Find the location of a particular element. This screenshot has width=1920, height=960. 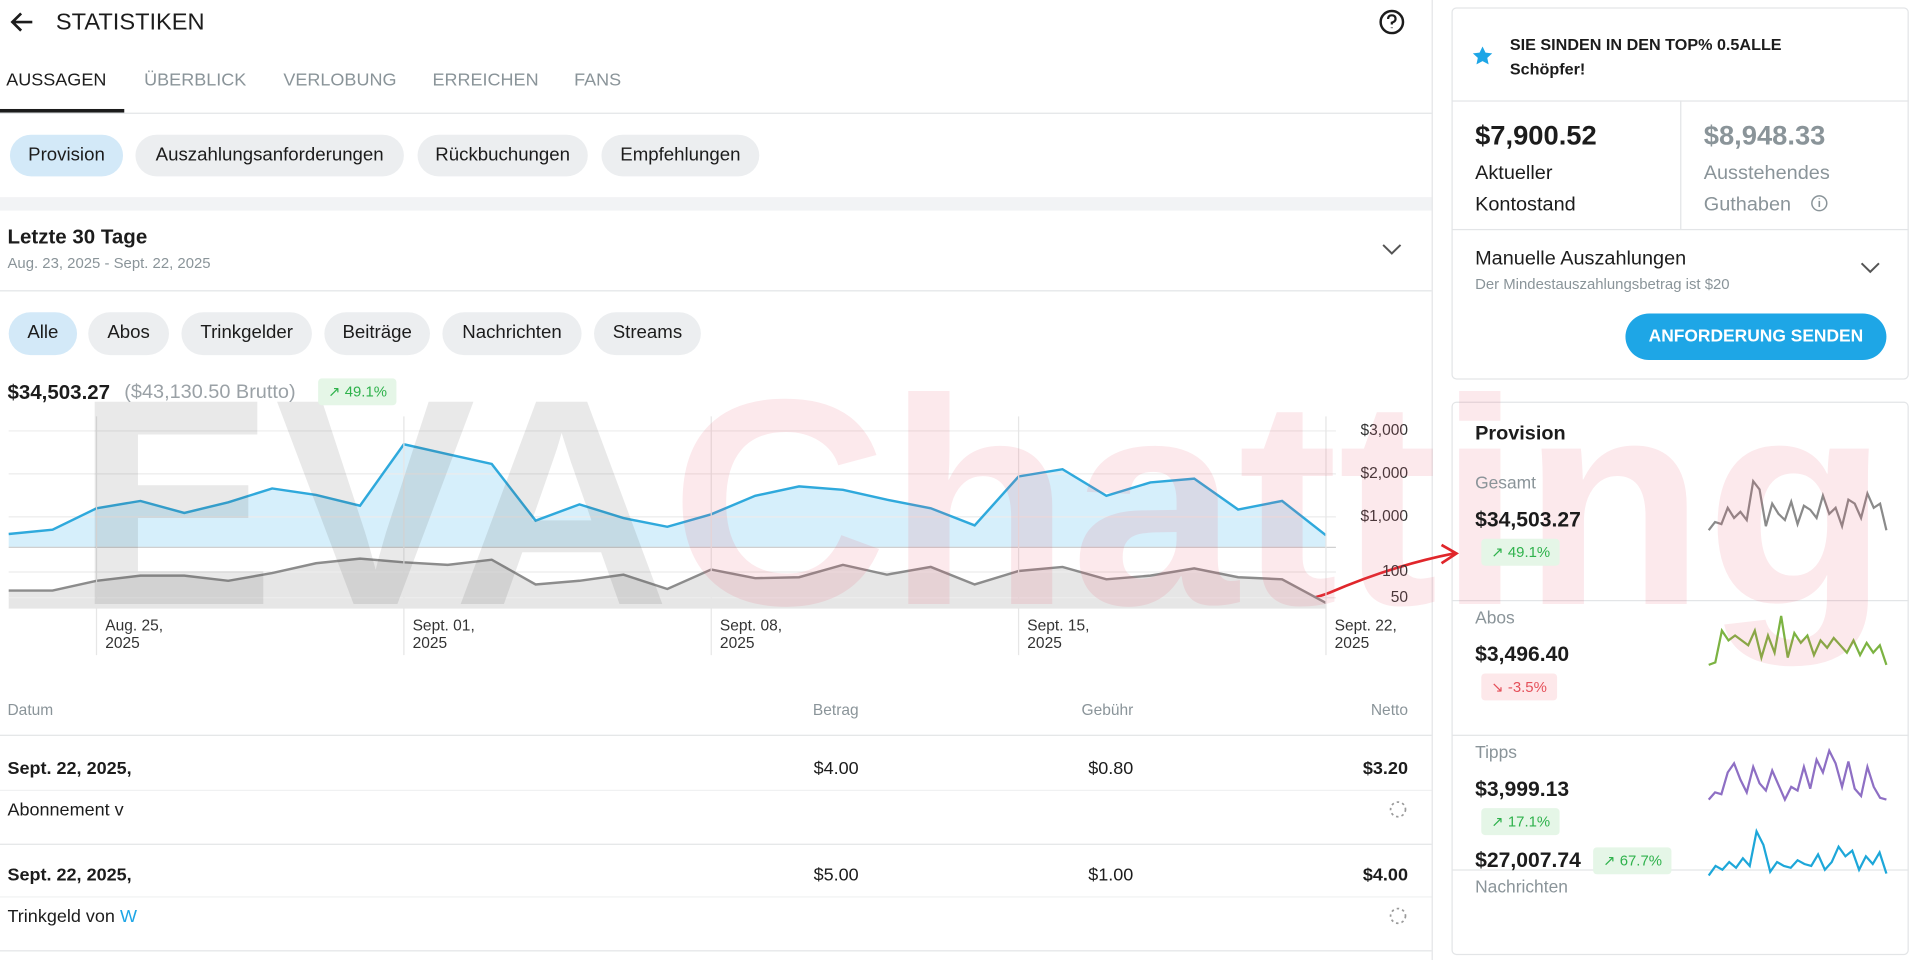

request-button-label: ANFORDERUNG SENDEN is located at coordinates (1756, 335).